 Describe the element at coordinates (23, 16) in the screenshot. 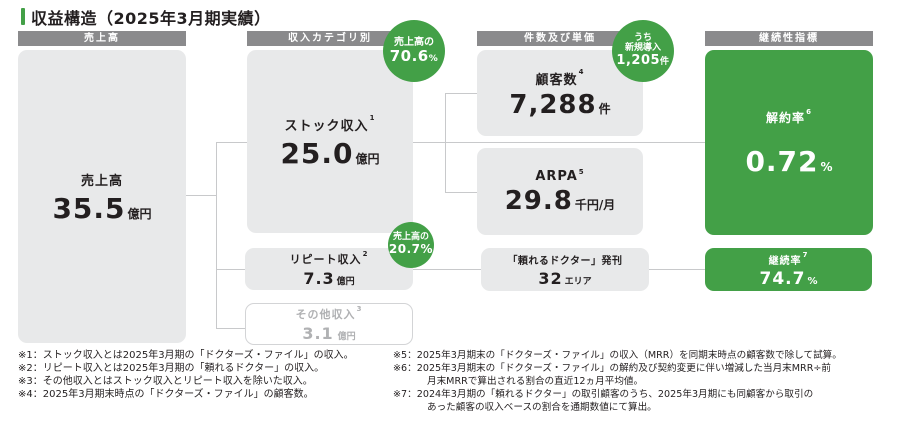

I see `title-accent-bar` at that location.